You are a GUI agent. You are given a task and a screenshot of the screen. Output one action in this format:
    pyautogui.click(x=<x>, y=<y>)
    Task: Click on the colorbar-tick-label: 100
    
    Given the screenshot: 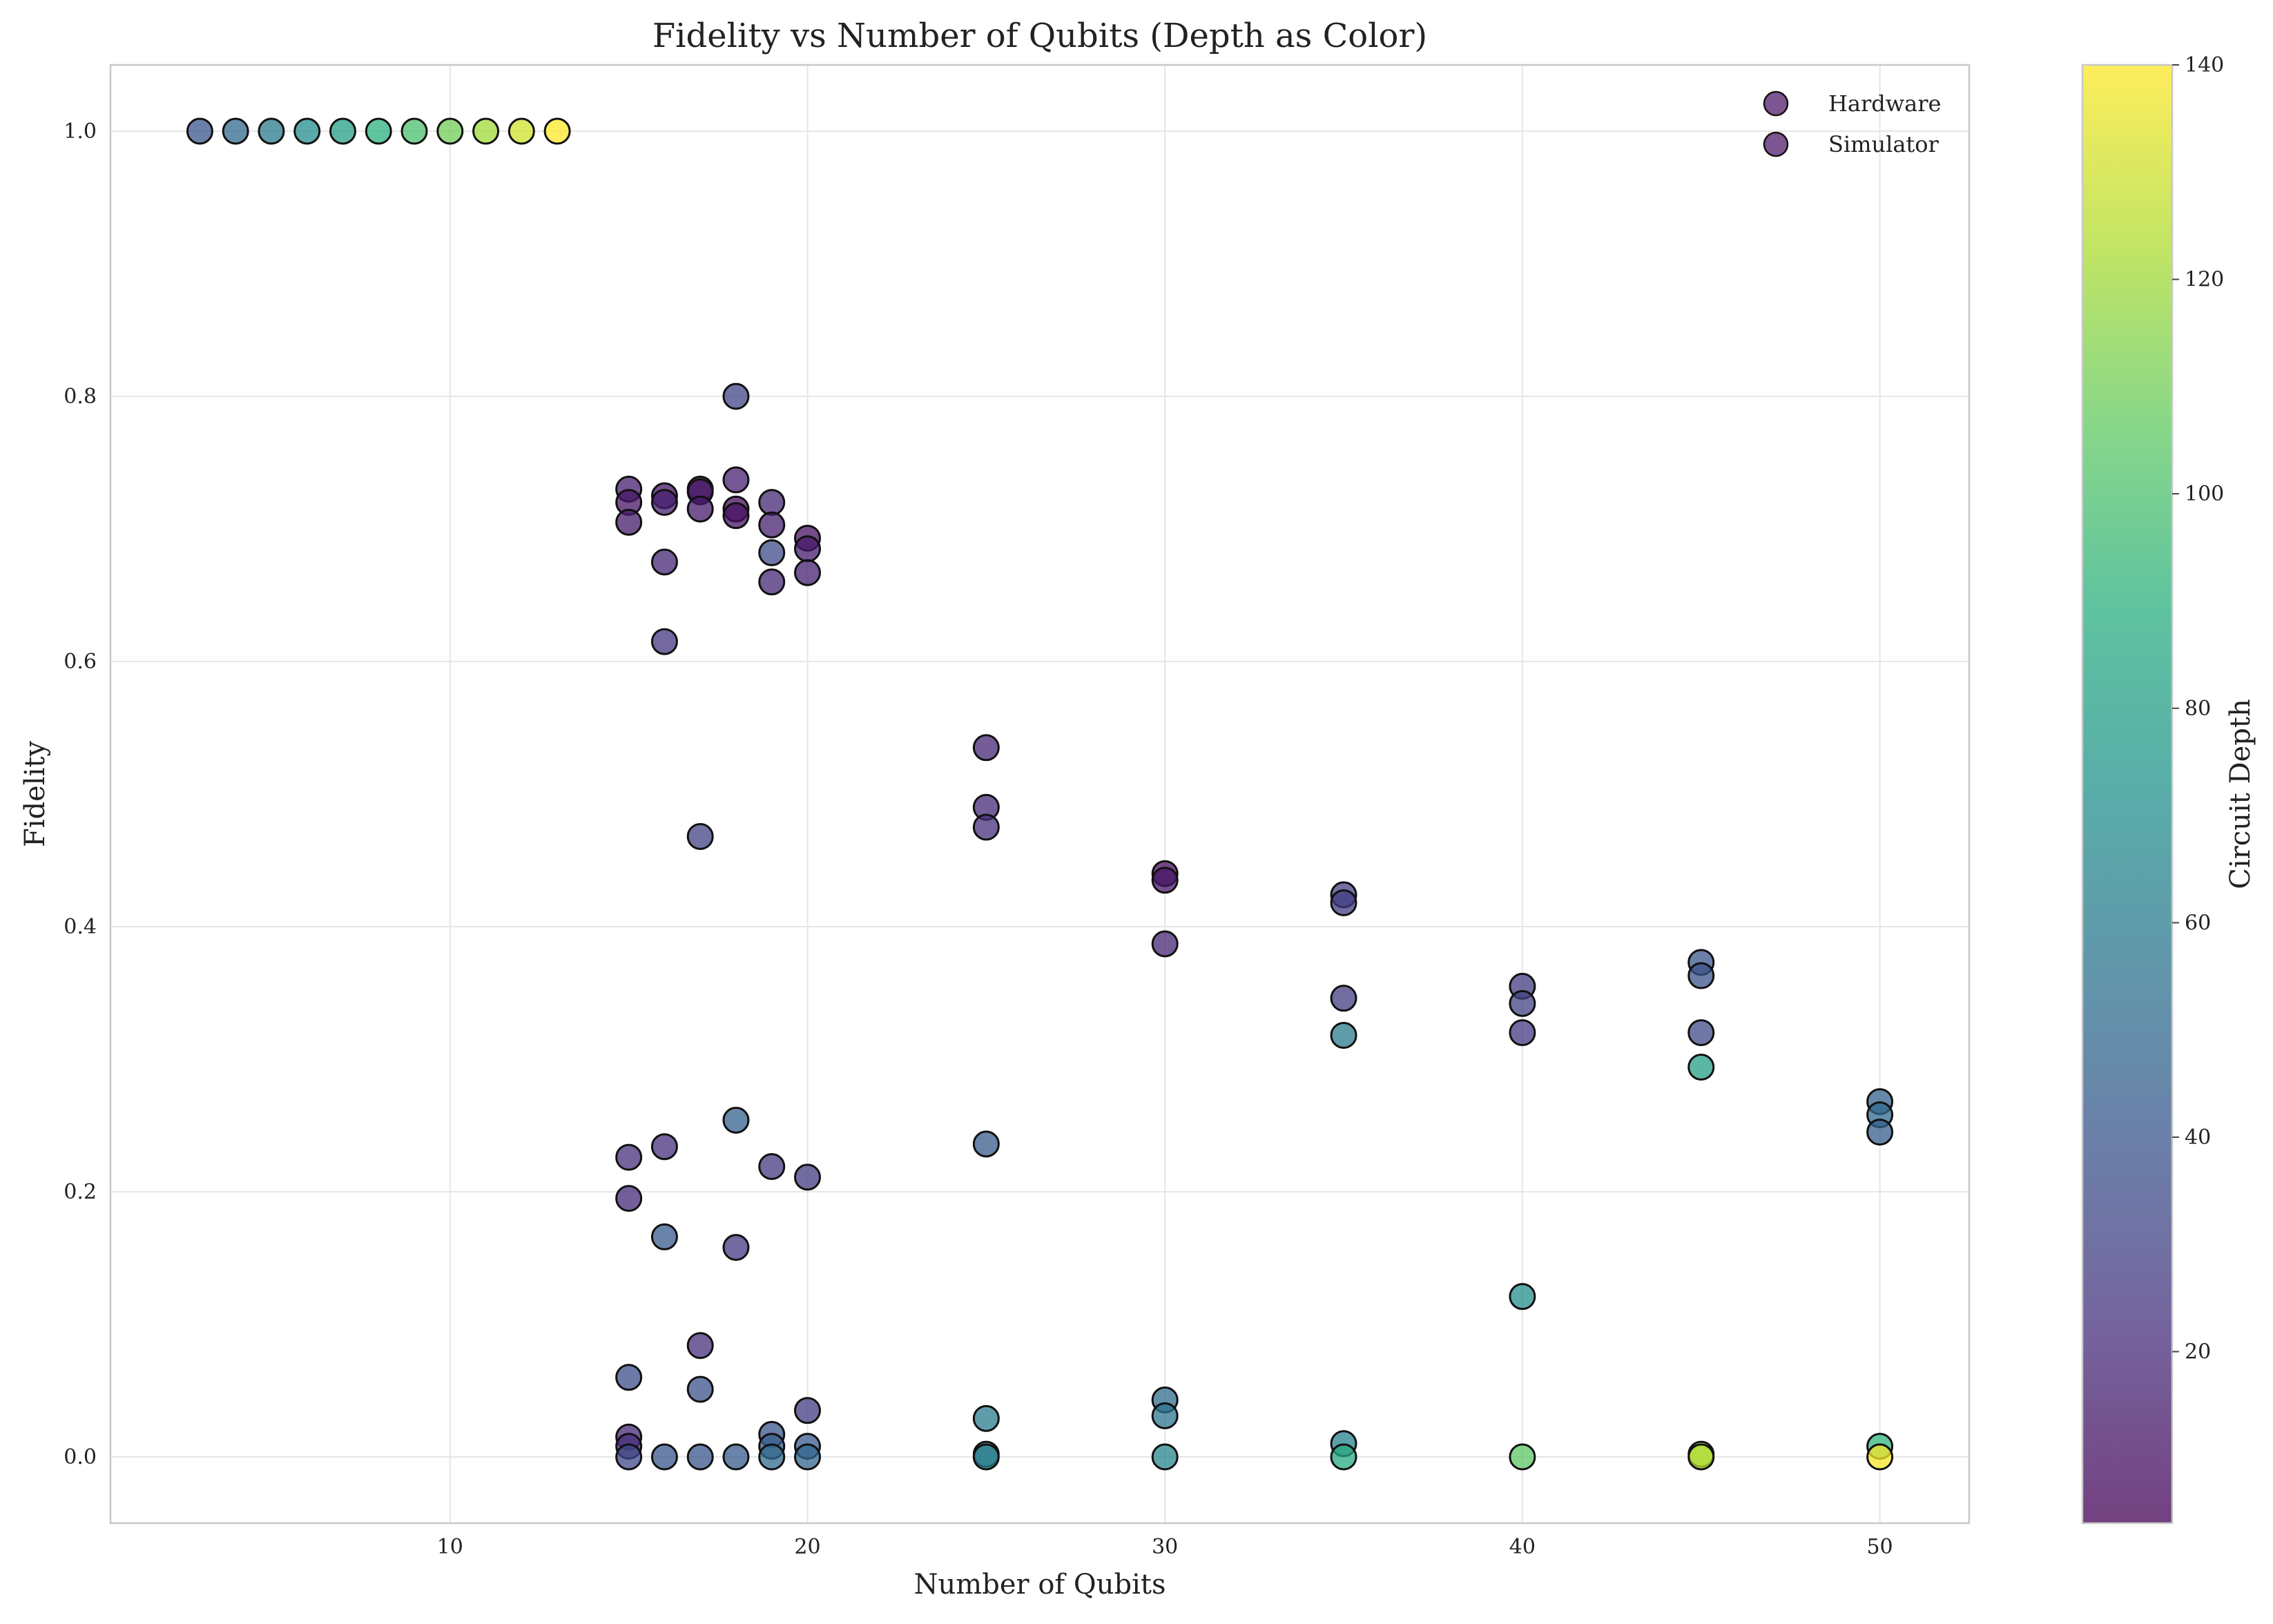 What is the action you would take?
    pyautogui.click(x=2204, y=494)
    